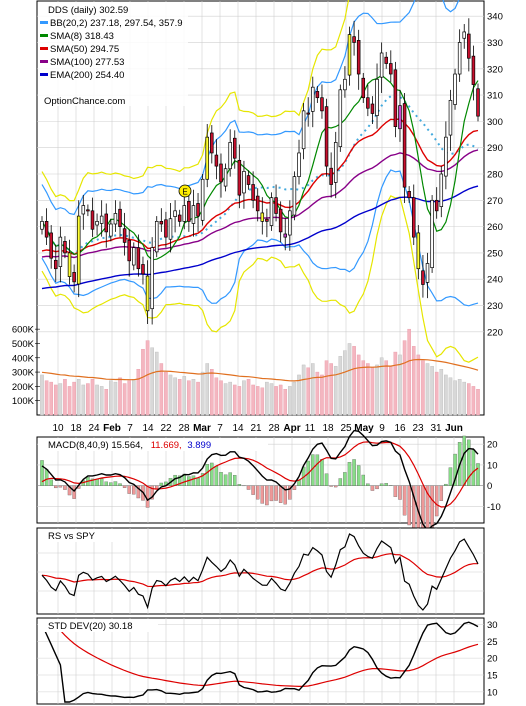 This screenshot has width=526, height=706. I want to click on price-y-tick: 240, so click(495, 280).